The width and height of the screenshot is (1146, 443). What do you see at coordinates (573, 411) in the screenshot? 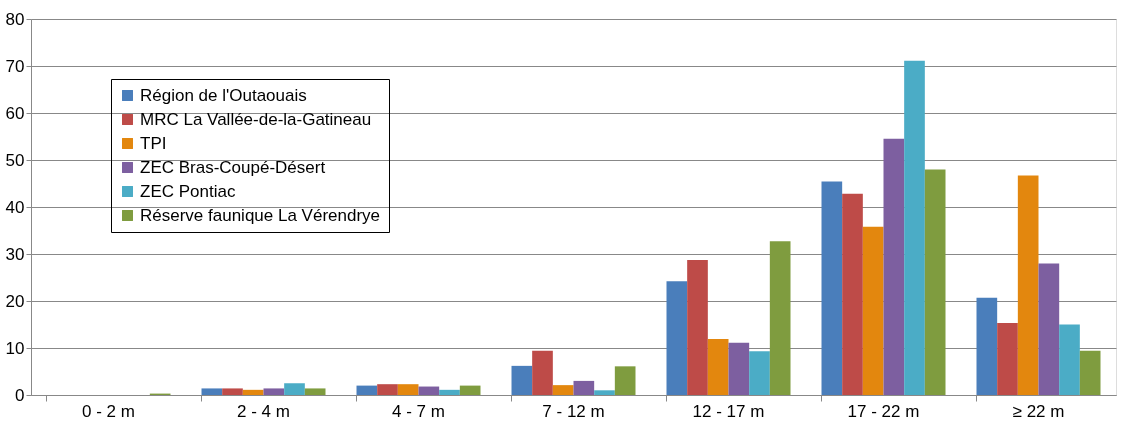
I see `x-tick-label: 7 - 12 m` at bounding box center [573, 411].